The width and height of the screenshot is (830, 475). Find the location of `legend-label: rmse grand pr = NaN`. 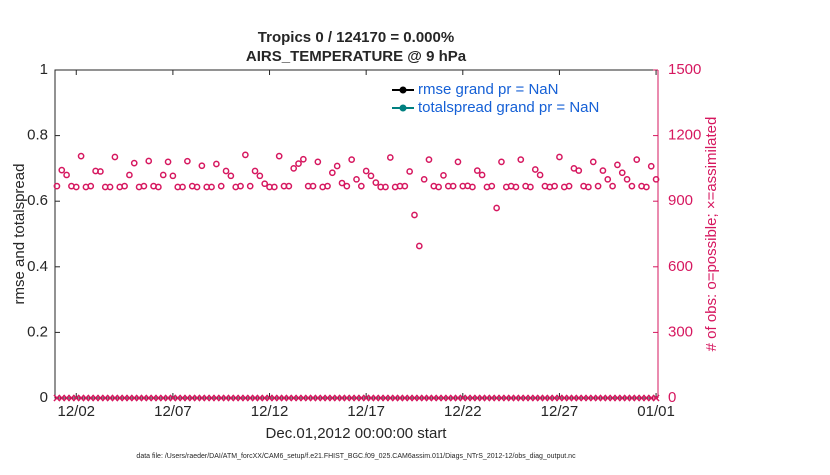

legend-label: rmse grand pr = NaN is located at coordinates (488, 89).